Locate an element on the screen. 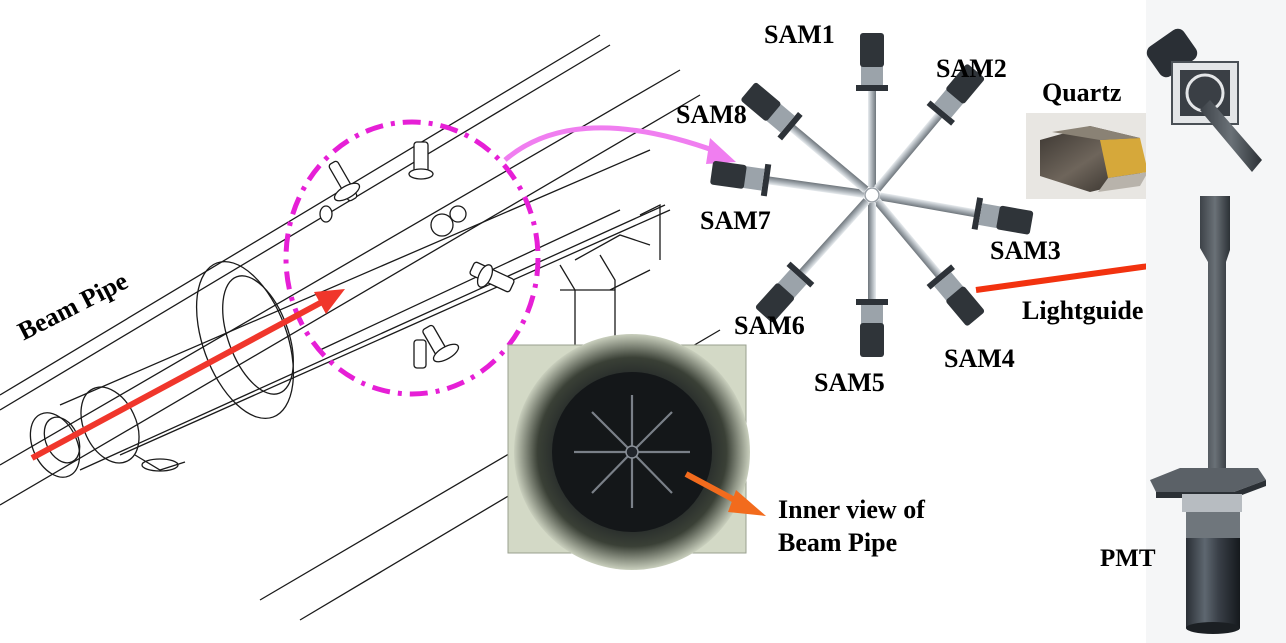  lightguide-arrow is located at coordinates (1077, 276).